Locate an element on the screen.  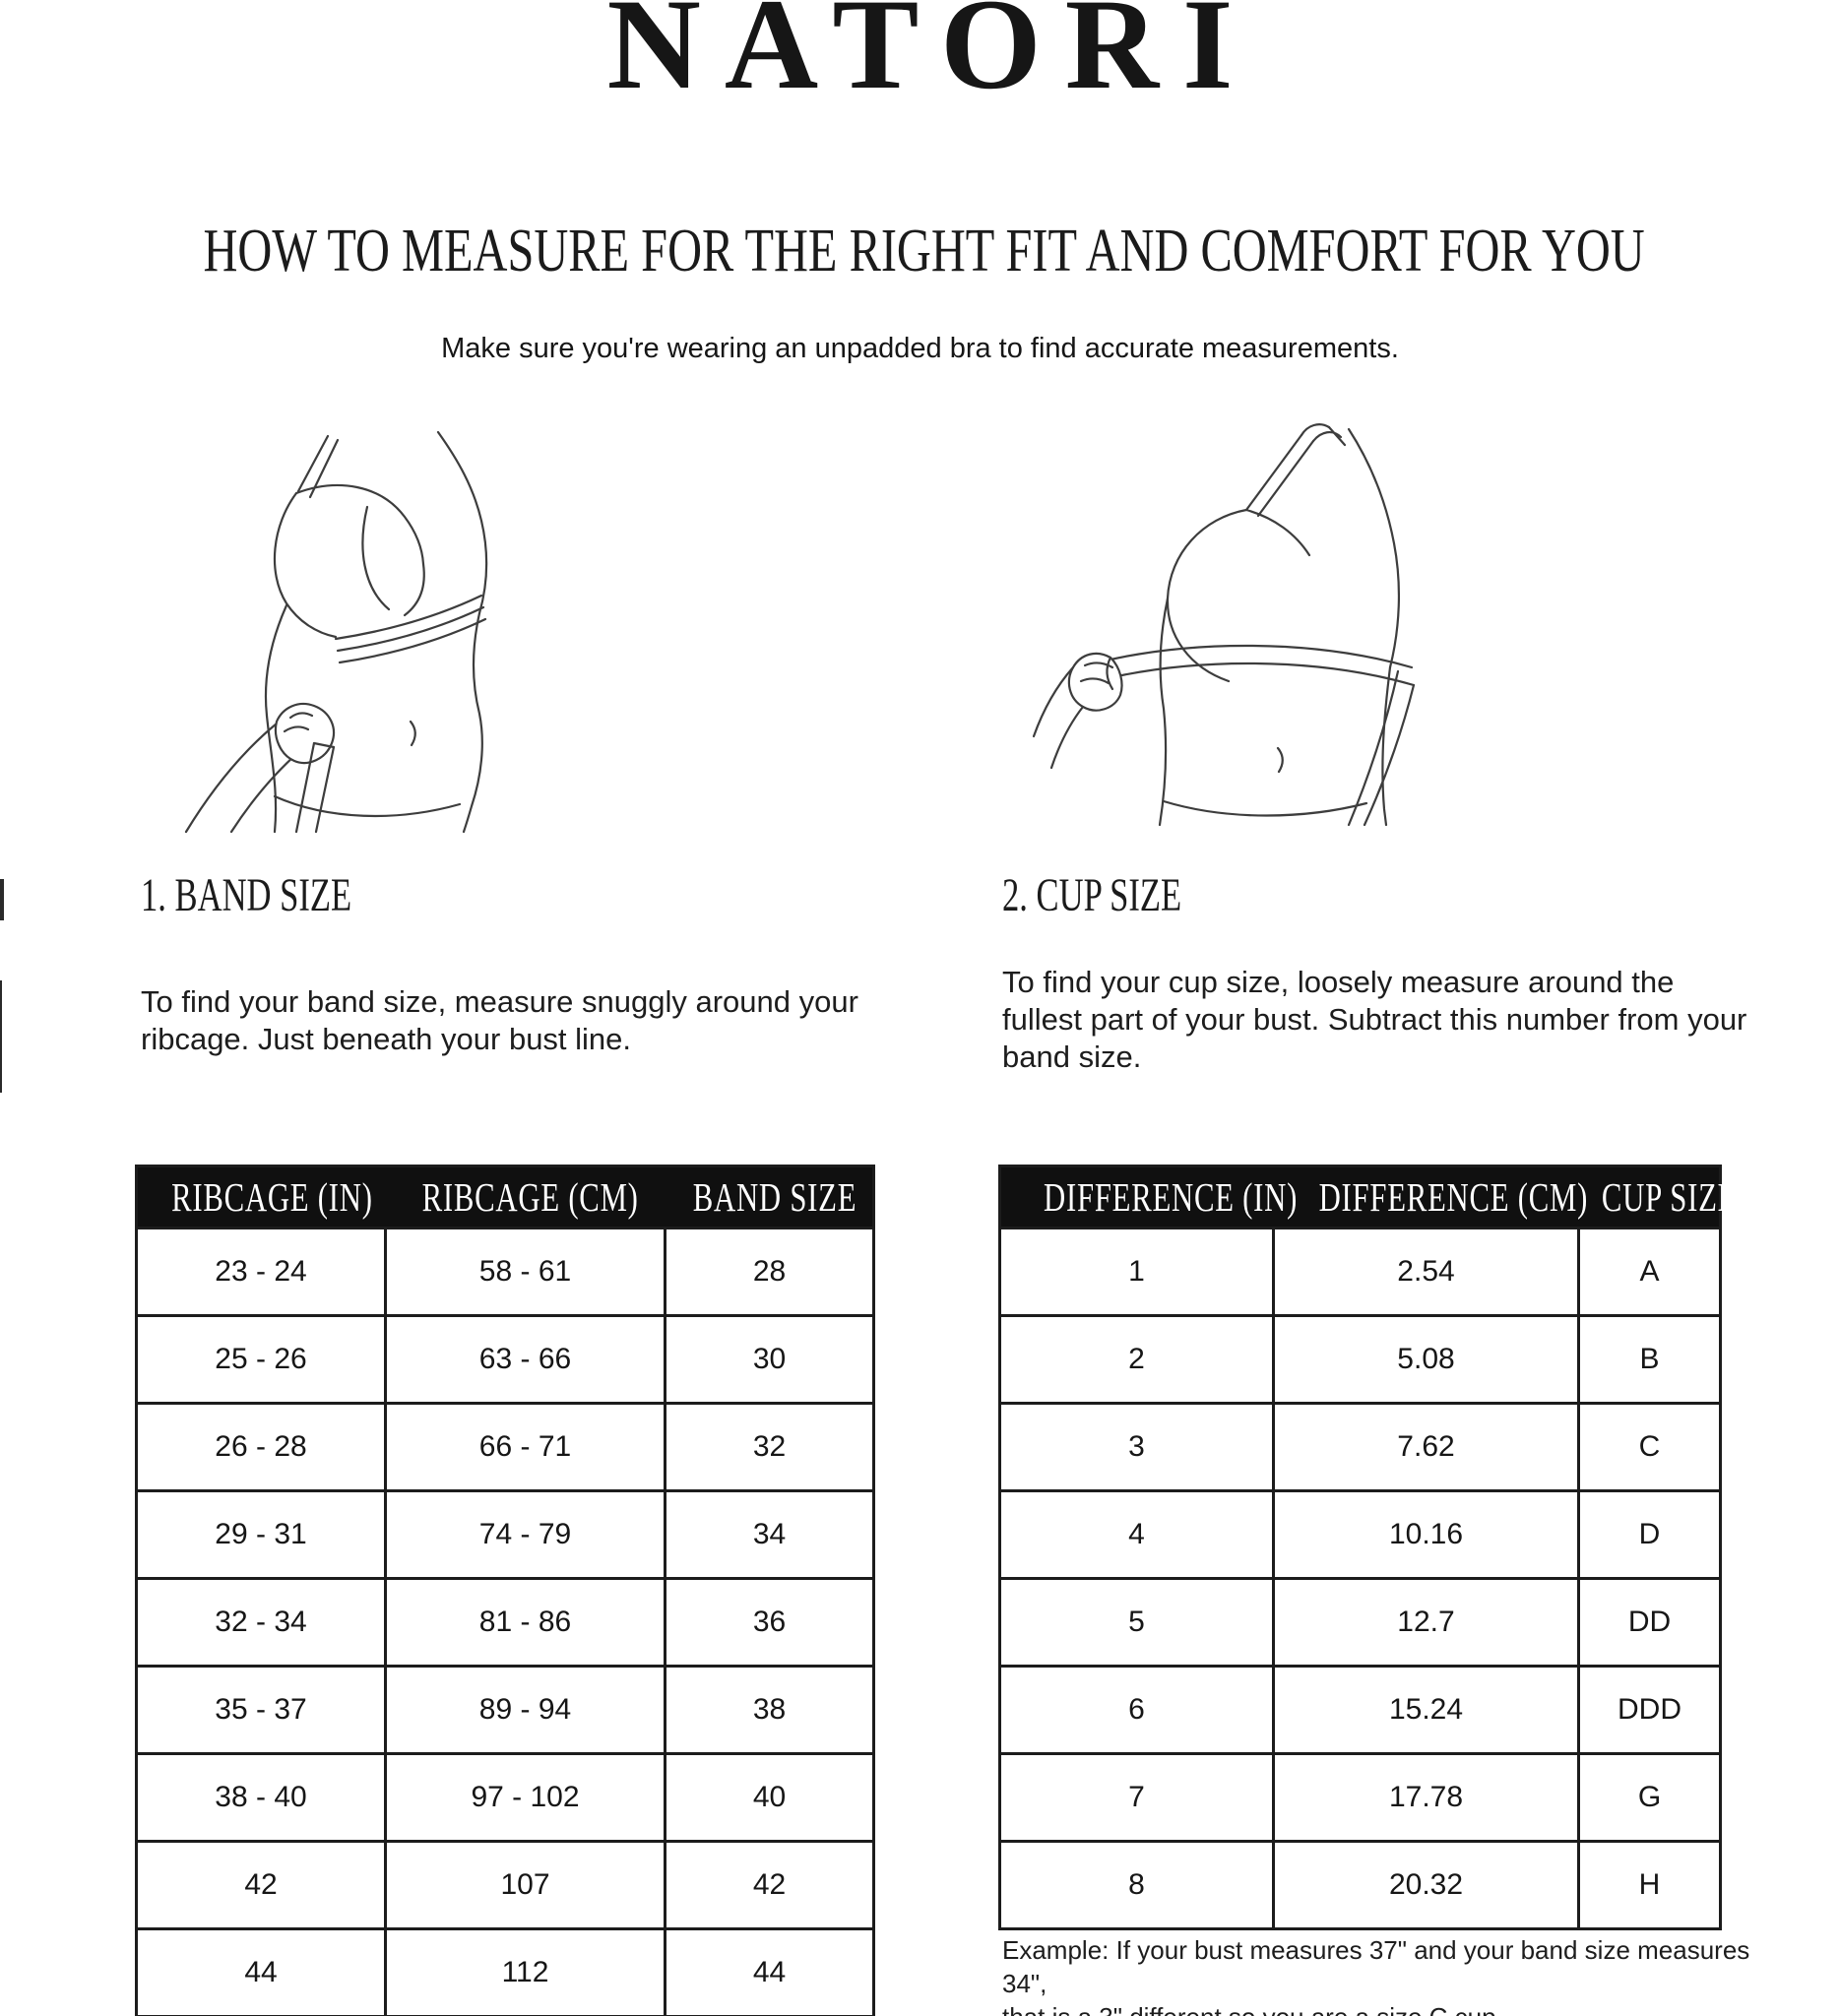
table-row: 35 - 37 89 - 94 38 is located at coordinates (505, 1710).